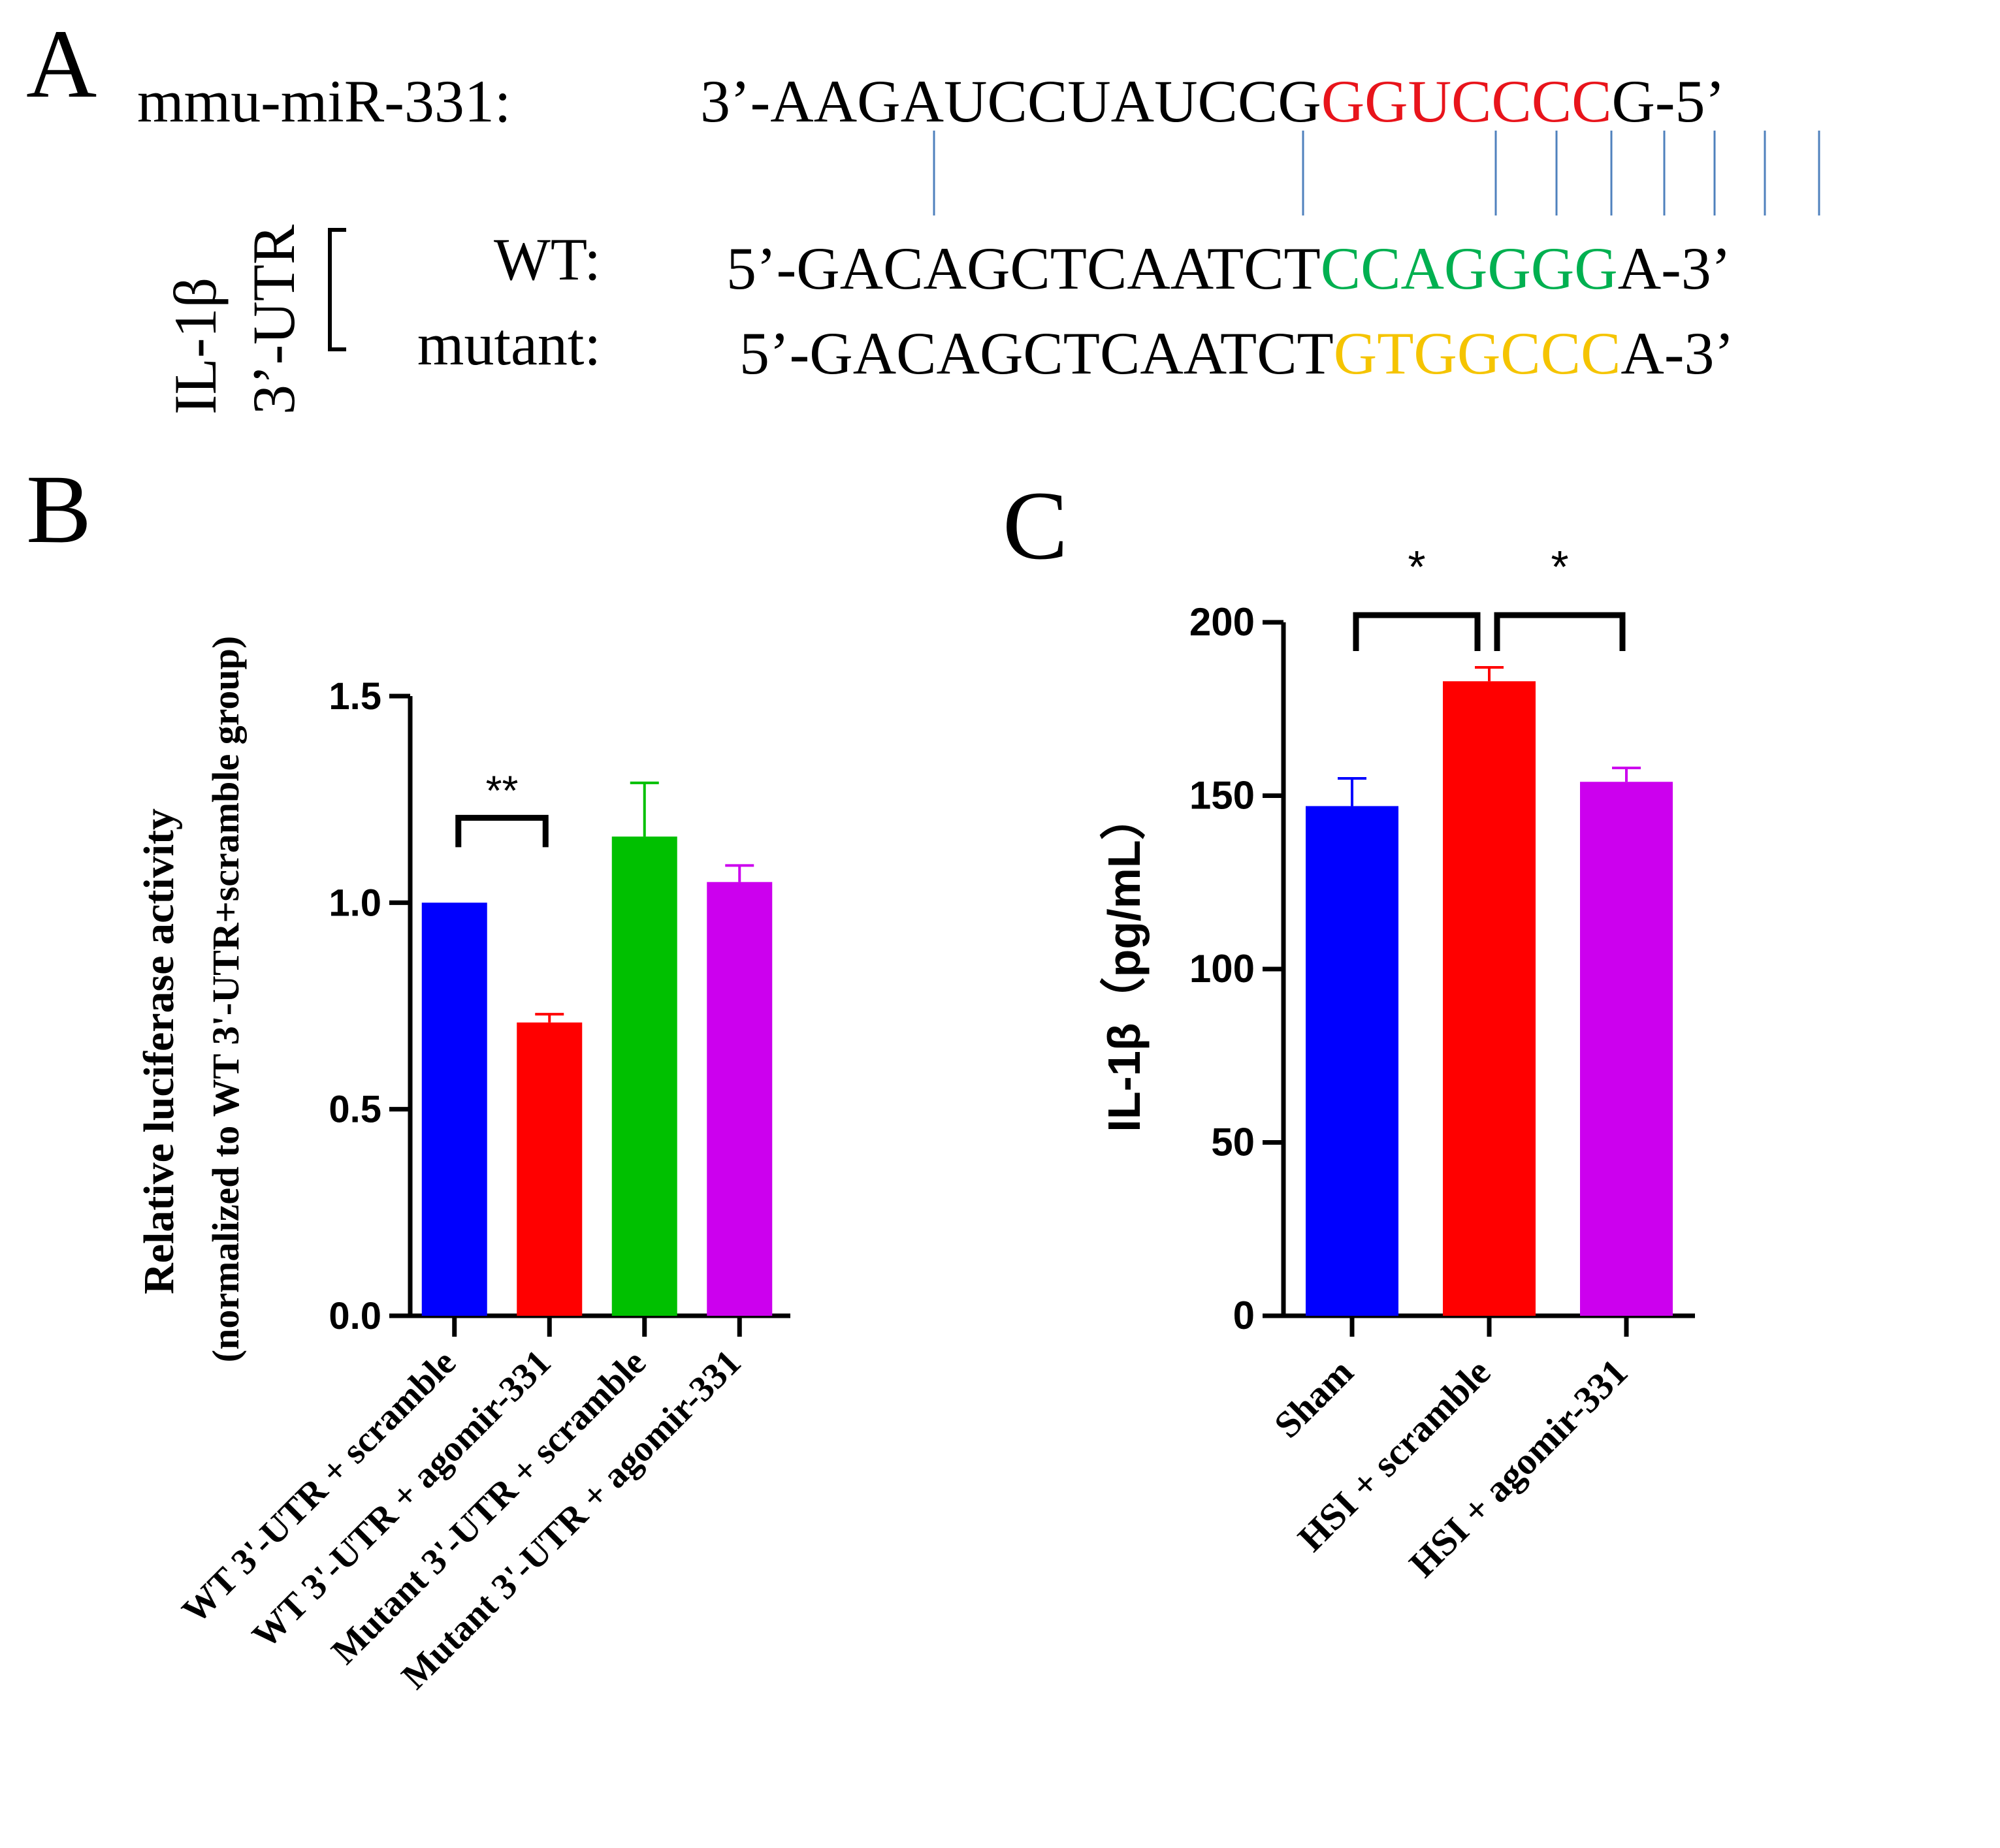  Describe the element at coordinates (1244, 1315) in the screenshot. I see `y-tick-label: 0` at that location.